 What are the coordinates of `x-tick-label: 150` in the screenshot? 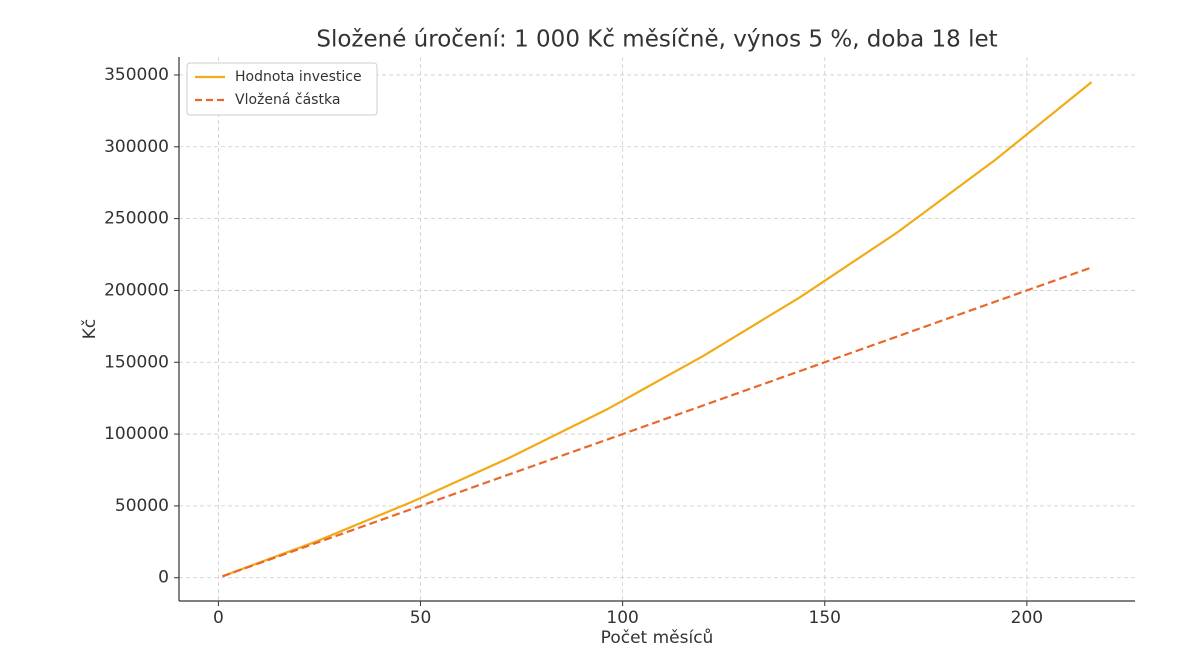 It's located at (825, 618).